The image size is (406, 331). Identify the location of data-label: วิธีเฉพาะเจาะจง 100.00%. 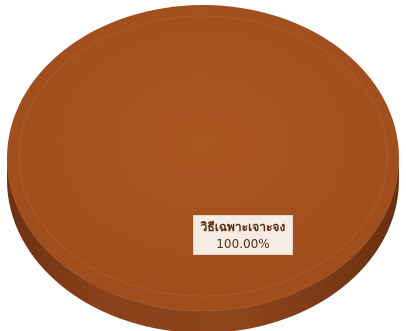
(243, 235).